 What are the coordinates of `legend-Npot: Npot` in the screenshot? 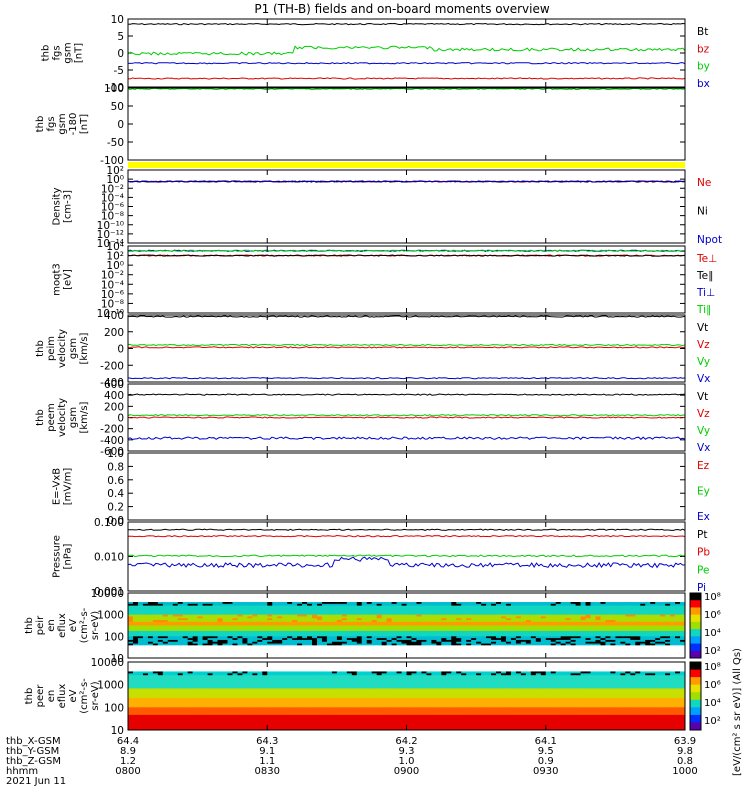 It's located at (709, 240).